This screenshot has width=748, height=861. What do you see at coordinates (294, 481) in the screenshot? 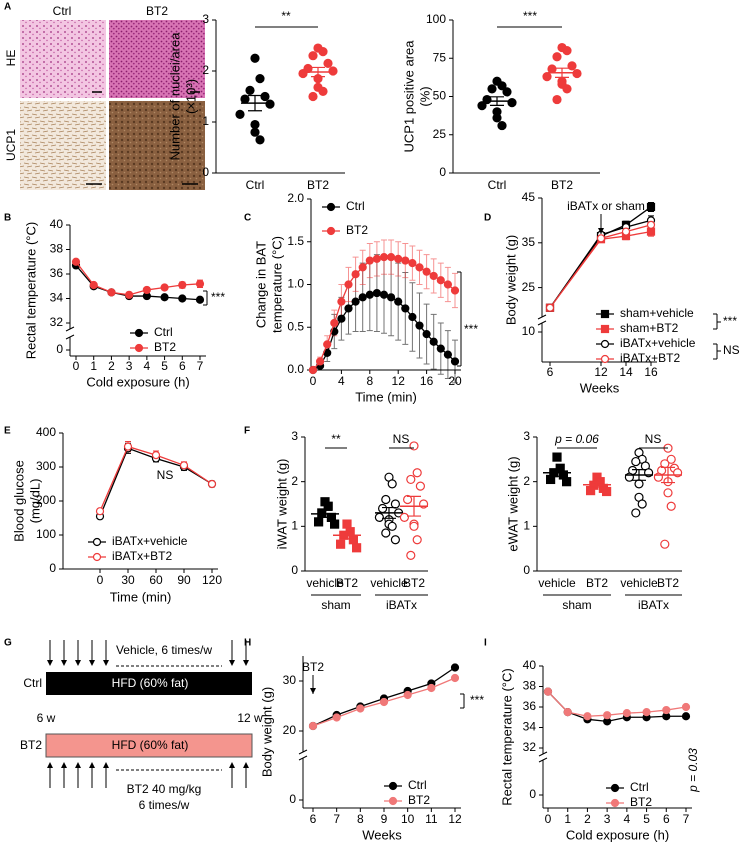
I see `y-tick-label: 2` at bounding box center [294, 481].